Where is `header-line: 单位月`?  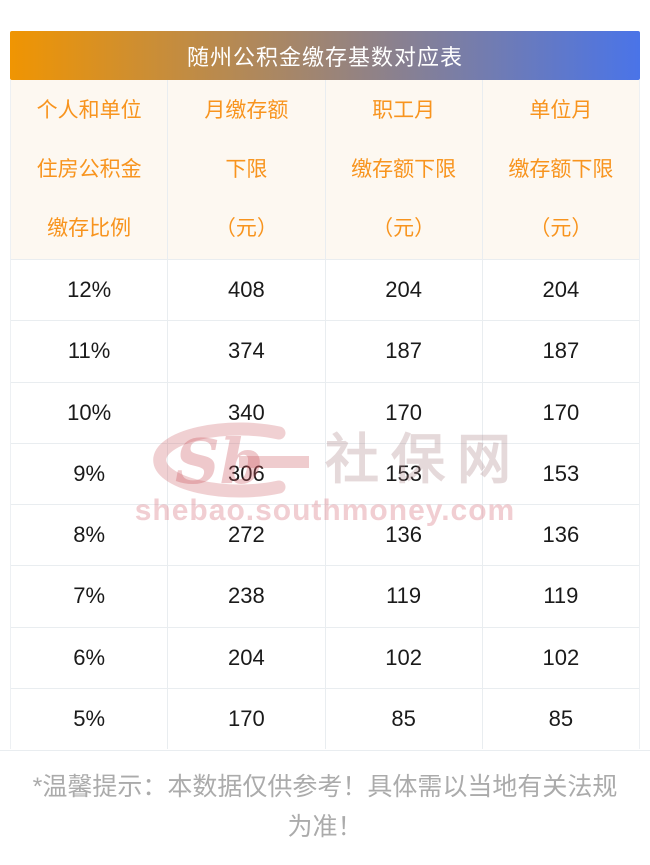 header-line: 单位月 is located at coordinates (561, 110).